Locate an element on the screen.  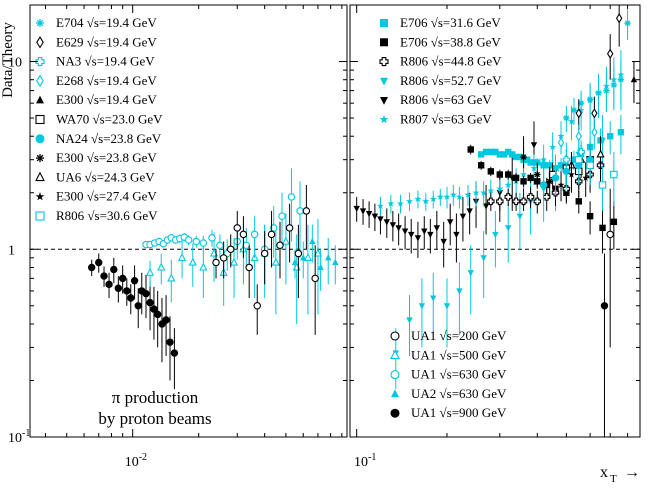
legend-item-legend_lower-3: UA2 √s=630 GeV is located at coordinates (449, 393).